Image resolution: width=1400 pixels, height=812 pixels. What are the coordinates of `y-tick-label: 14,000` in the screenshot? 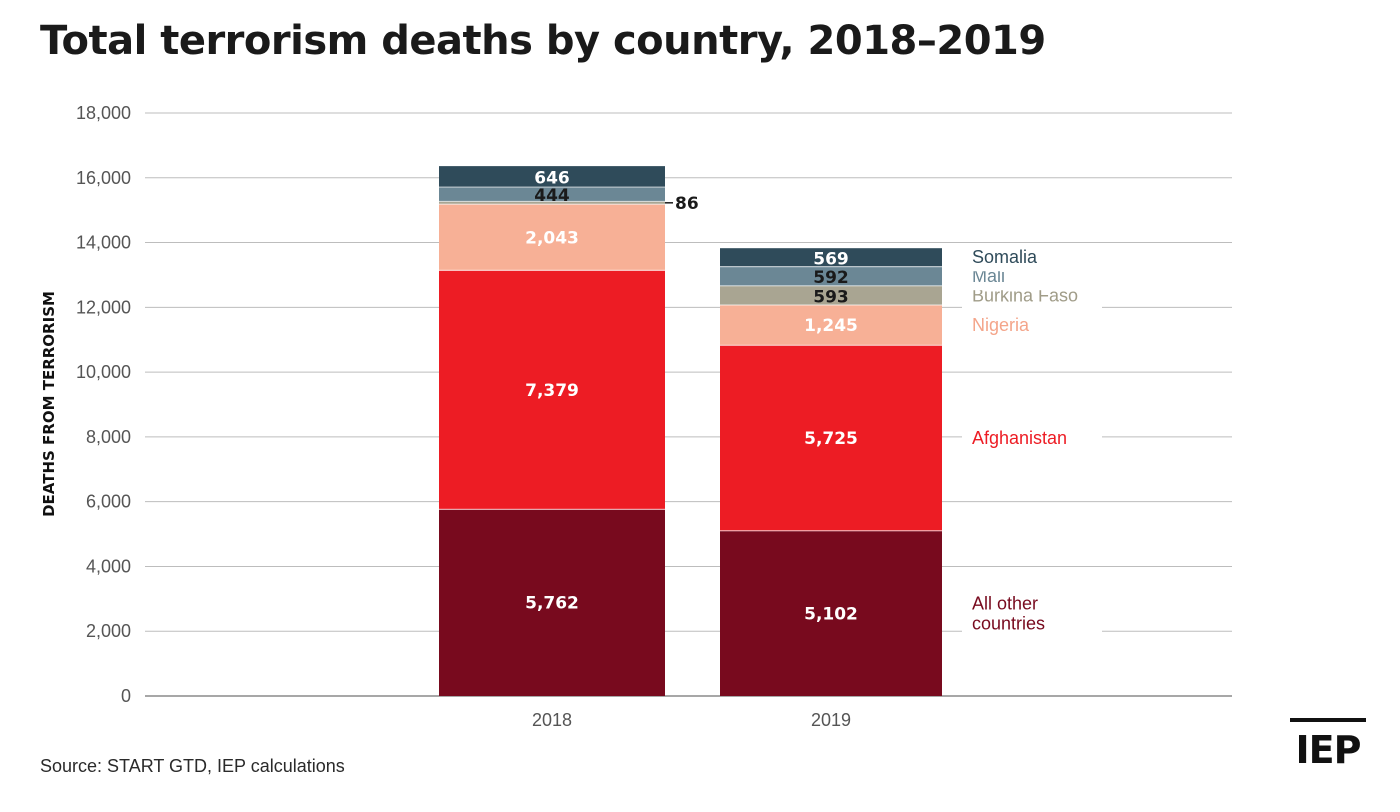 It's located at (103, 243).